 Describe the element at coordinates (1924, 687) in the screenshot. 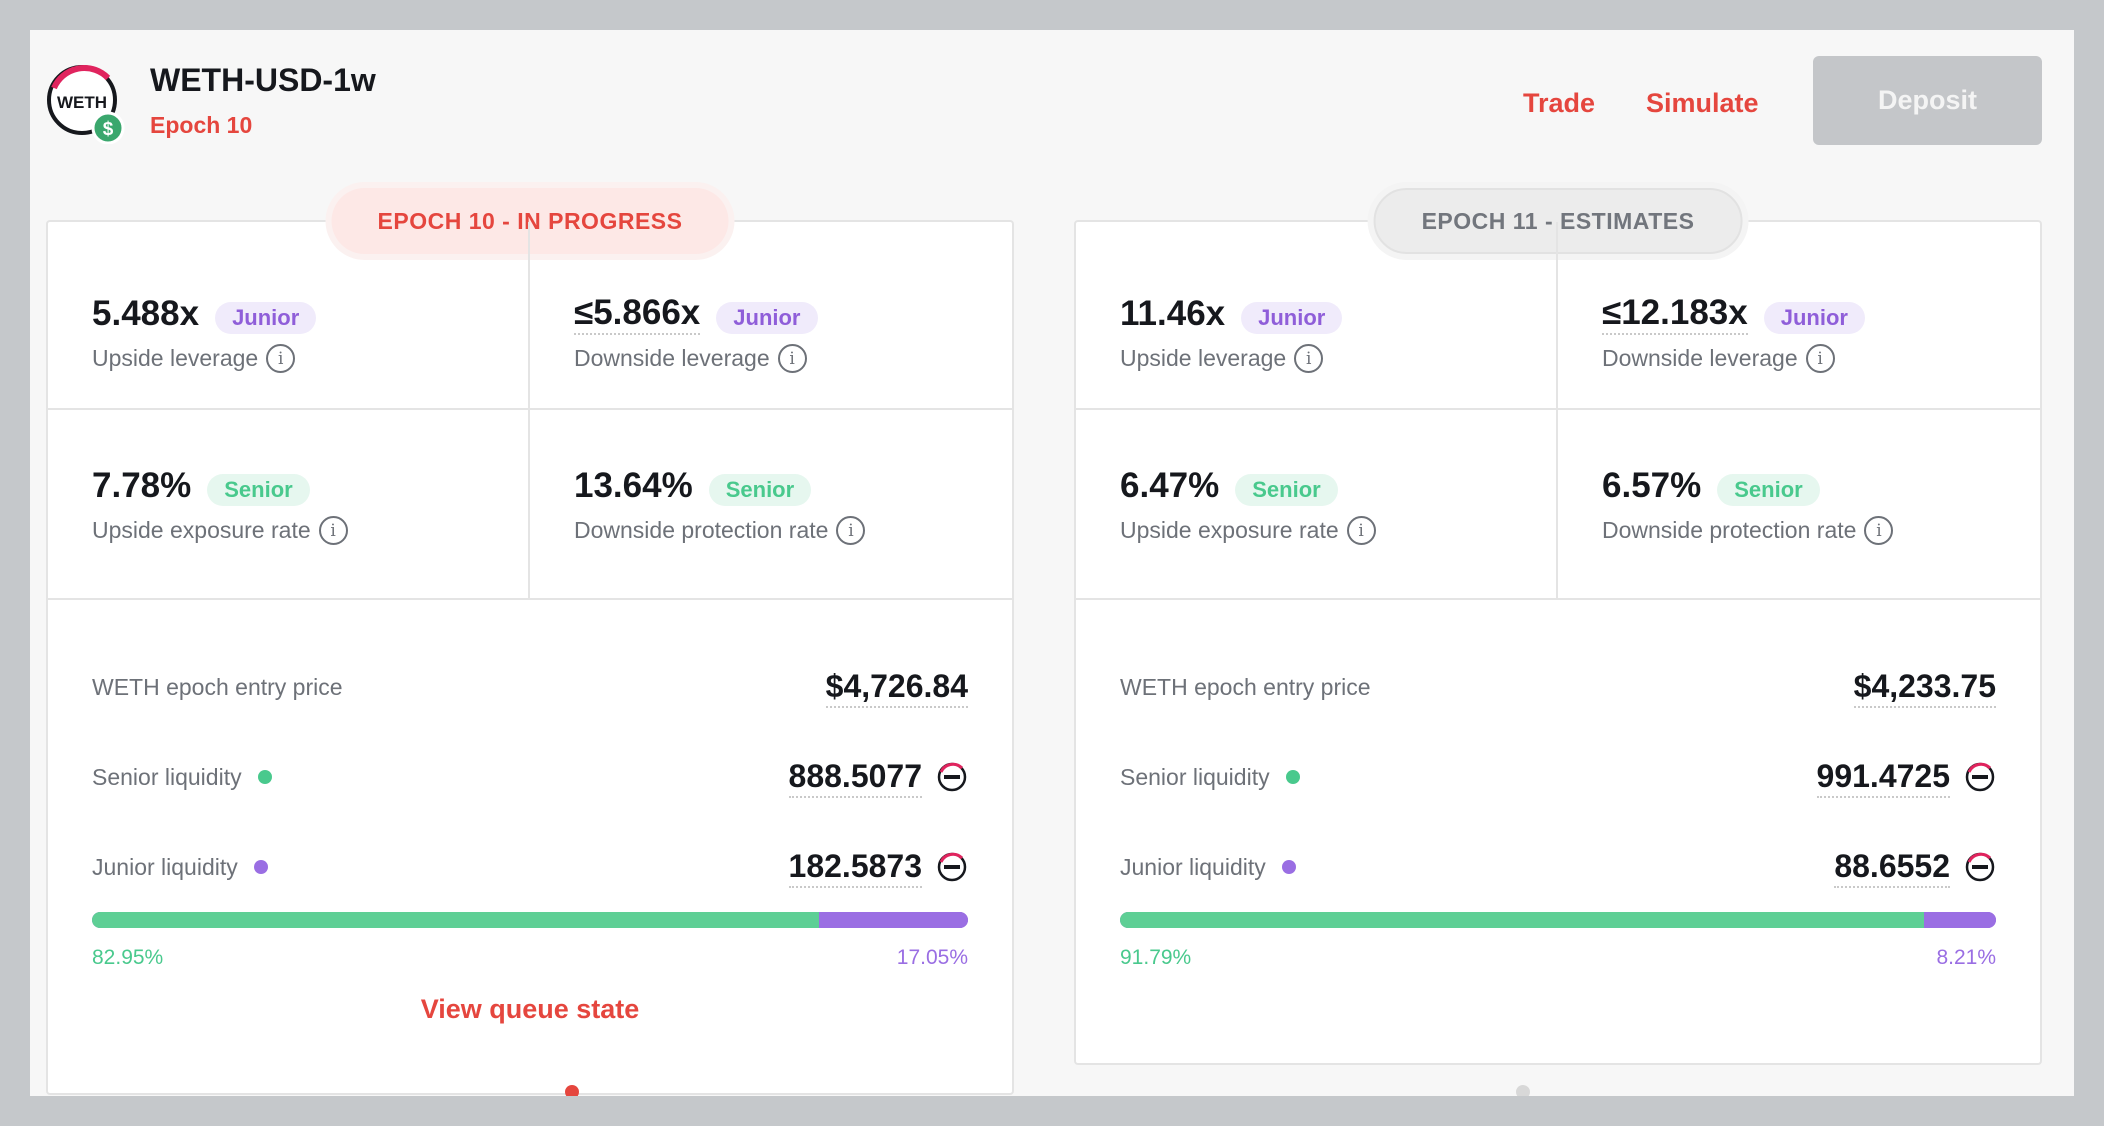

I see `entry-price-value: $4,233.75` at that location.